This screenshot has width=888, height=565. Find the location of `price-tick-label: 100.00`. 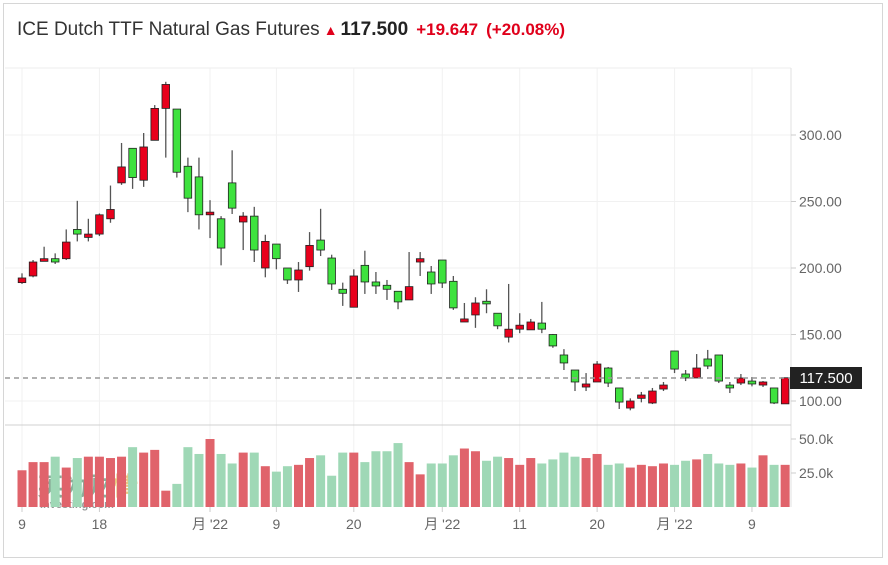

price-tick-label: 100.00 is located at coordinates (820, 401).